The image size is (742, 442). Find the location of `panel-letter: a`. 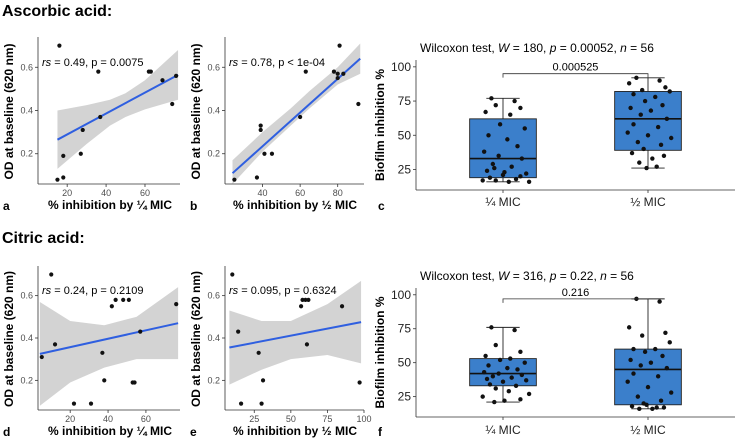

panel-letter: a is located at coordinates (6, 206).